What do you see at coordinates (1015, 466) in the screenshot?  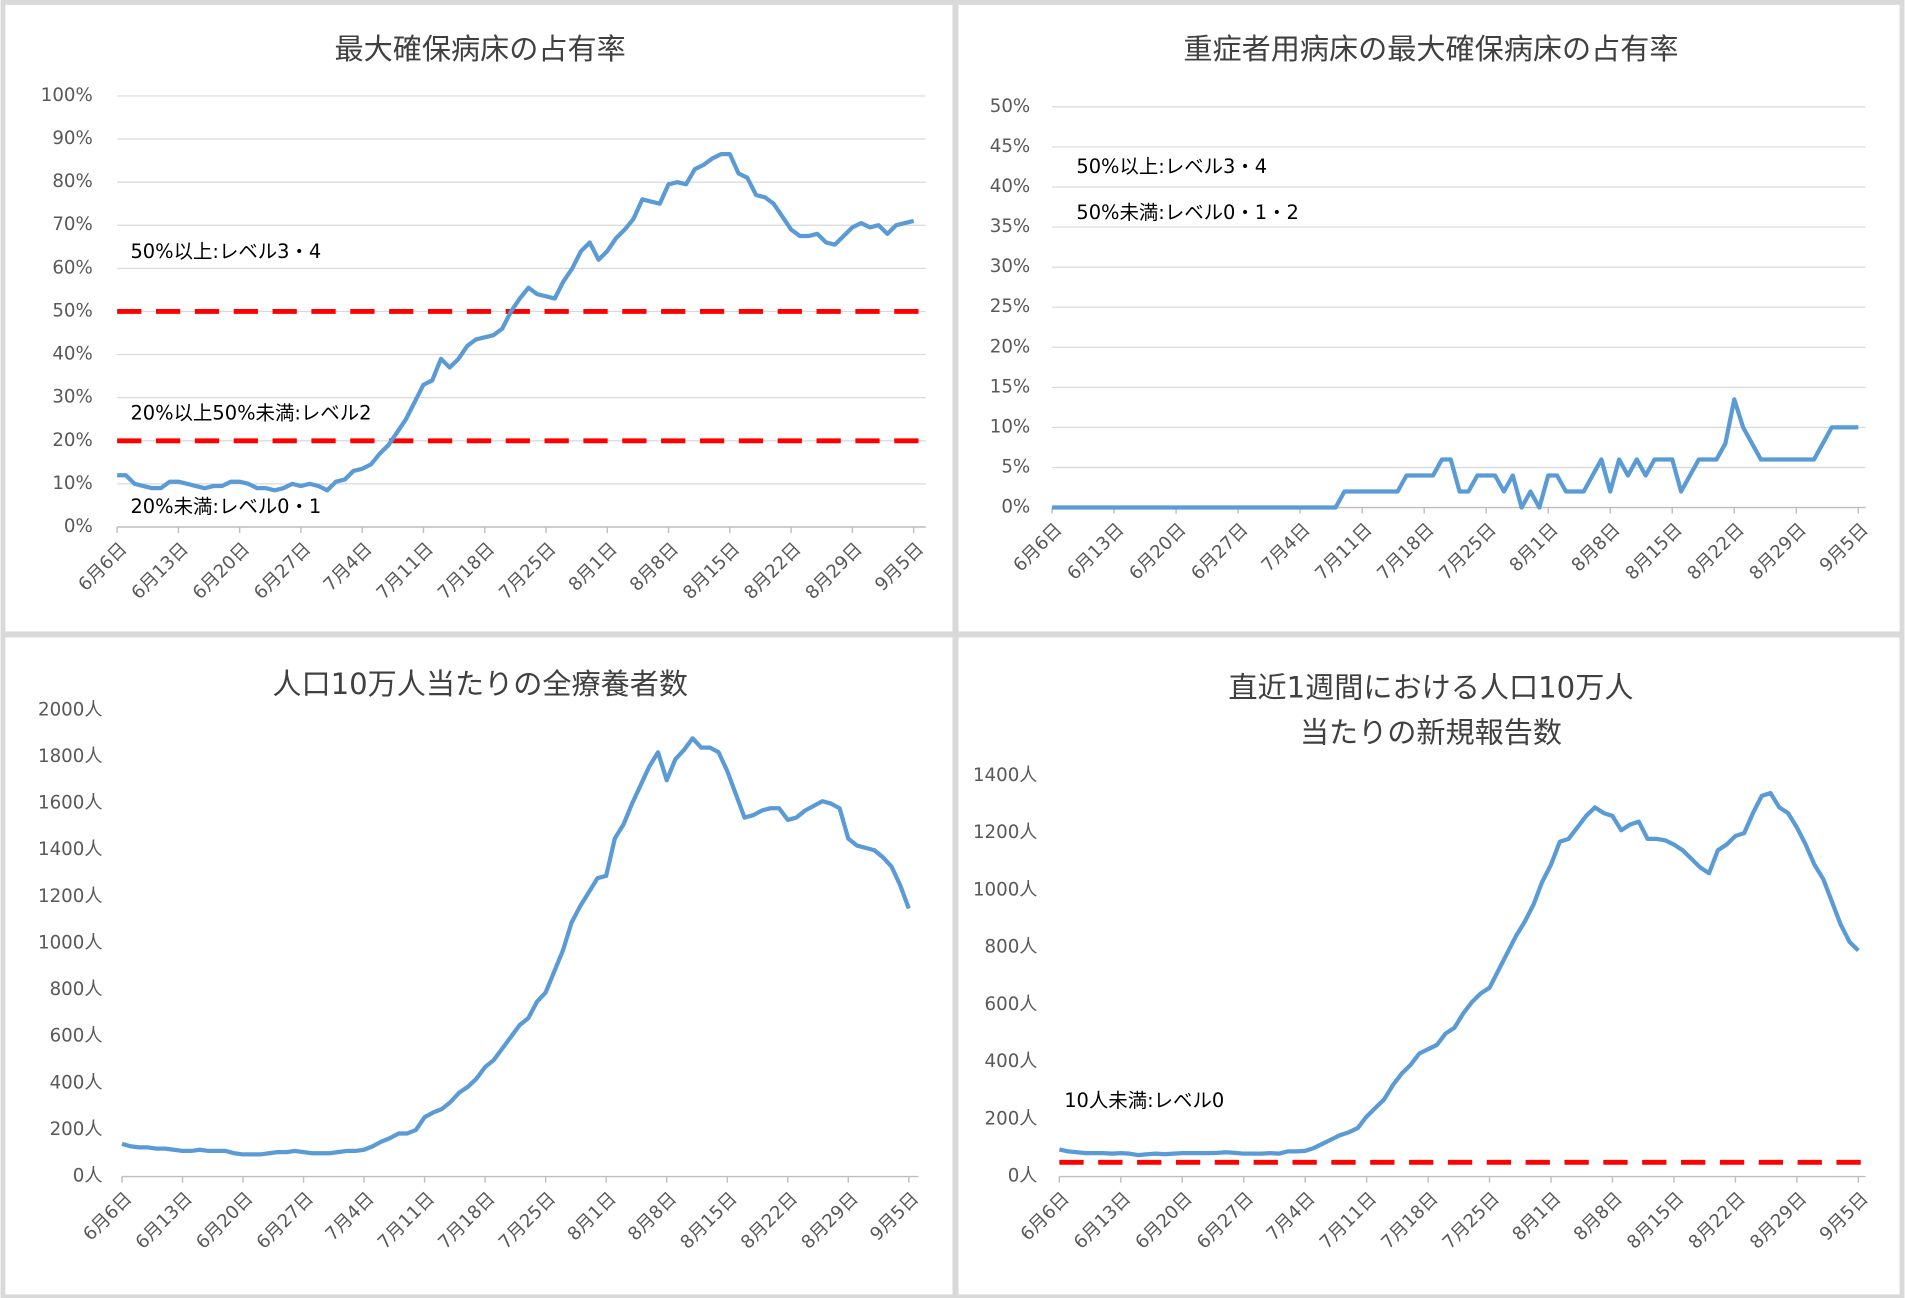 I see `y-tick-label: 5%` at bounding box center [1015, 466].